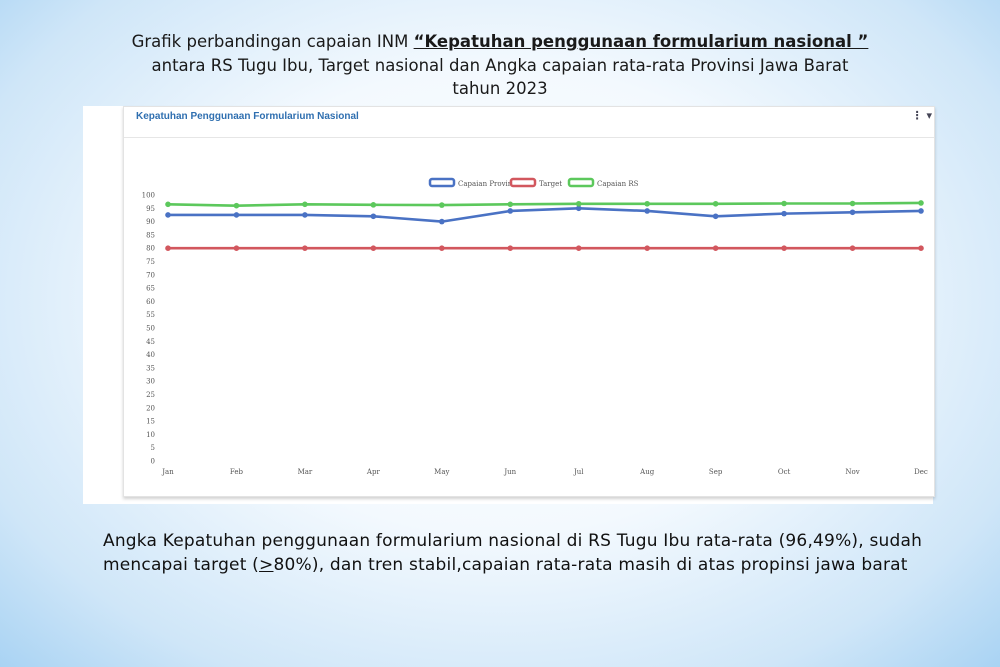 This screenshot has height=667, width=1000. Describe the element at coordinates (150, 368) in the screenshot. I see `y-tick-label: 35` at that location.